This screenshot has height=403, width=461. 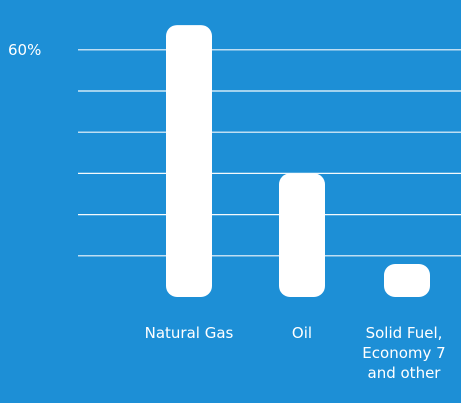 I want to click on category-label-line: Oil, so click(x=302, y=333).